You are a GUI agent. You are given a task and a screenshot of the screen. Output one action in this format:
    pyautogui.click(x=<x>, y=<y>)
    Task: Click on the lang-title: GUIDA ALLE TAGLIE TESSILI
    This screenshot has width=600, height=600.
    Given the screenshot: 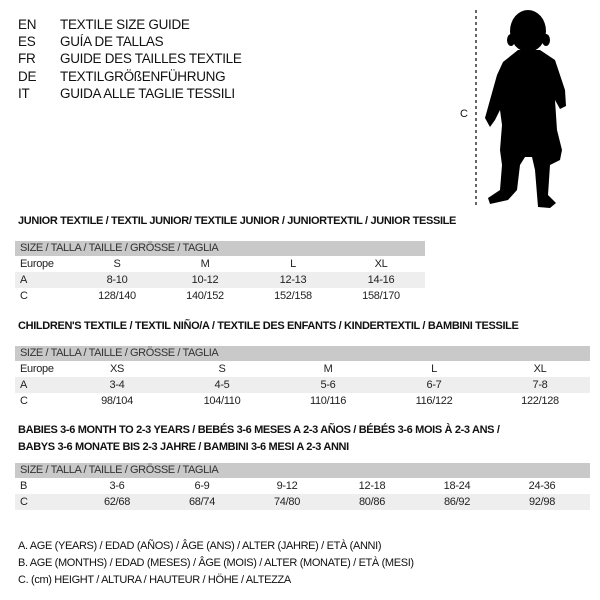 What is the action you would take?
    pyautogui.click(x=147, y=93)
    